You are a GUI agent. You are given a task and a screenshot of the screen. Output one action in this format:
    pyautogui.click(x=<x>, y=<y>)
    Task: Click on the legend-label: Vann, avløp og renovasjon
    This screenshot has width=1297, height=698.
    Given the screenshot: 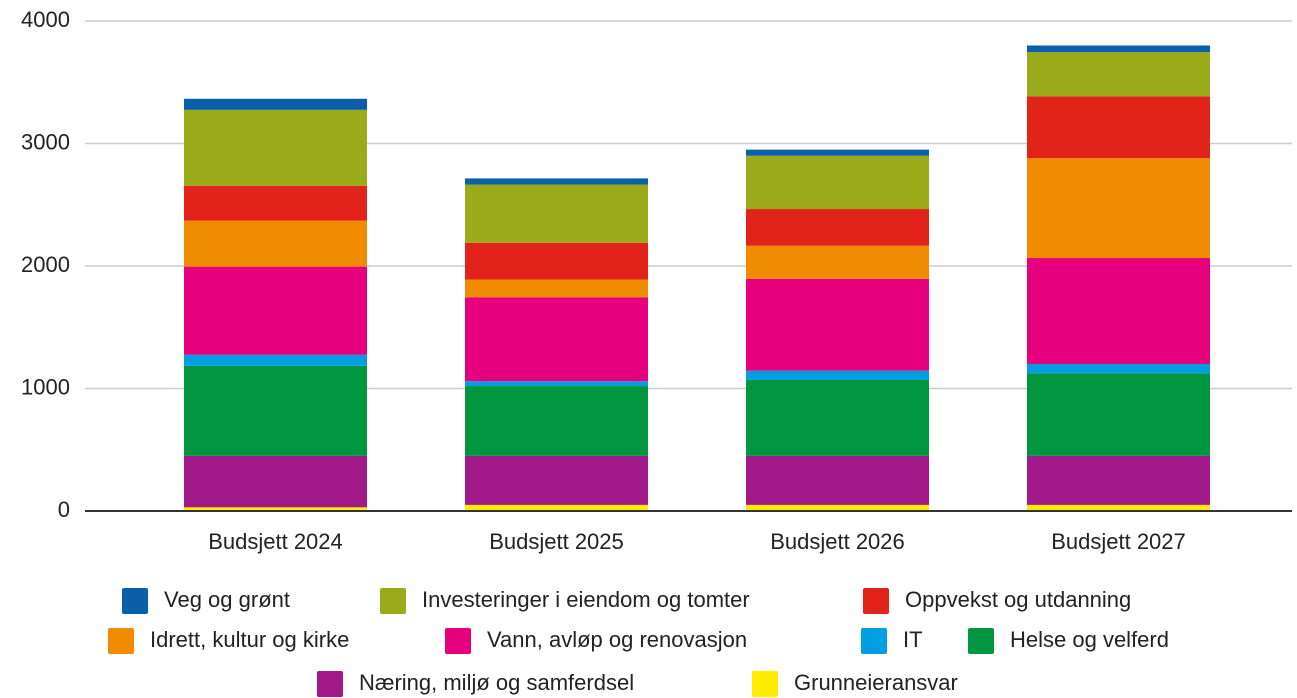 What is the action you would take?
    pyautogui.click(x=617, y=639)
    